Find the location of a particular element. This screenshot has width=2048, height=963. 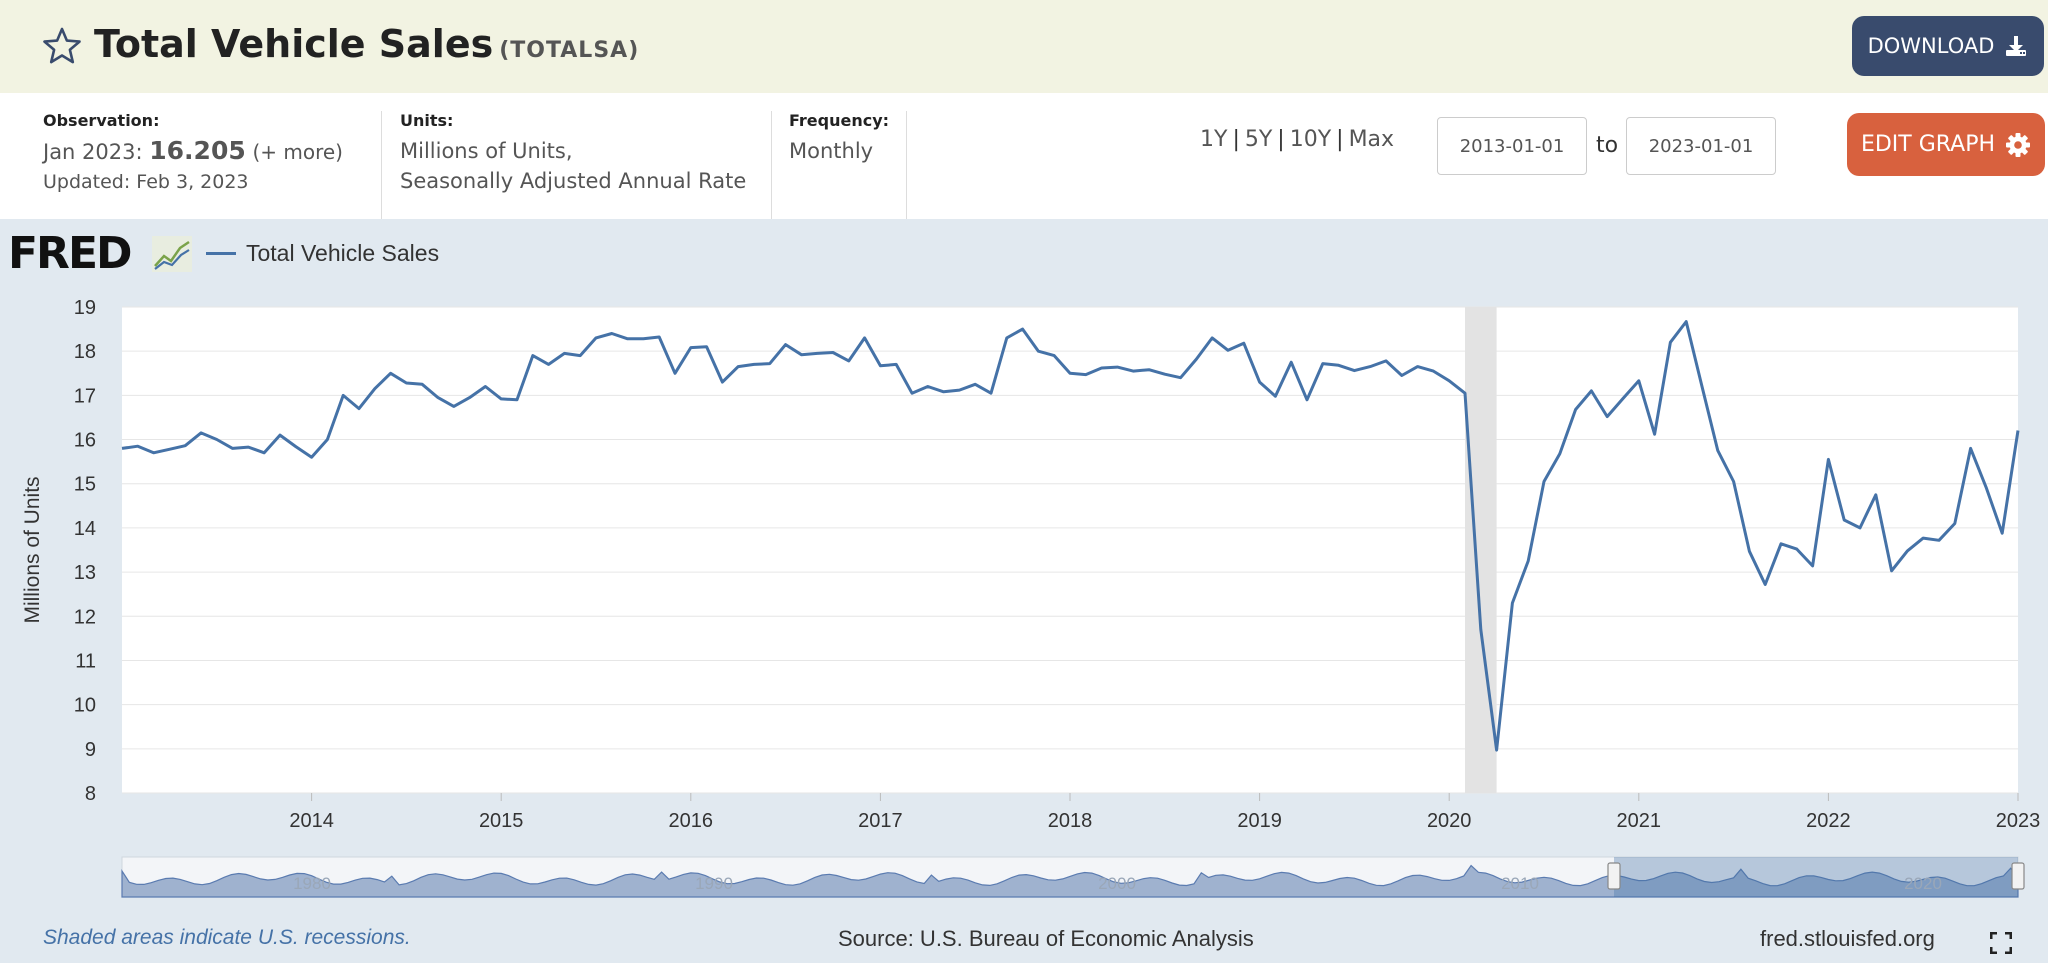

chart-legend: Total Vehicle Sales is located at coordinates (322, 253).